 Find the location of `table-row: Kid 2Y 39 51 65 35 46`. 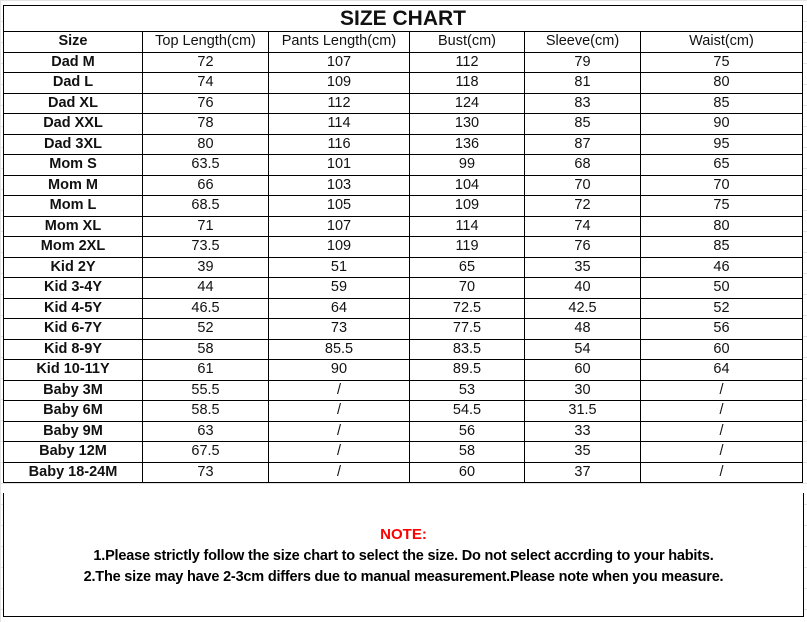

table-row: Kid 2Y 39 51 65 35 46 is located at coordinates (403, 267).